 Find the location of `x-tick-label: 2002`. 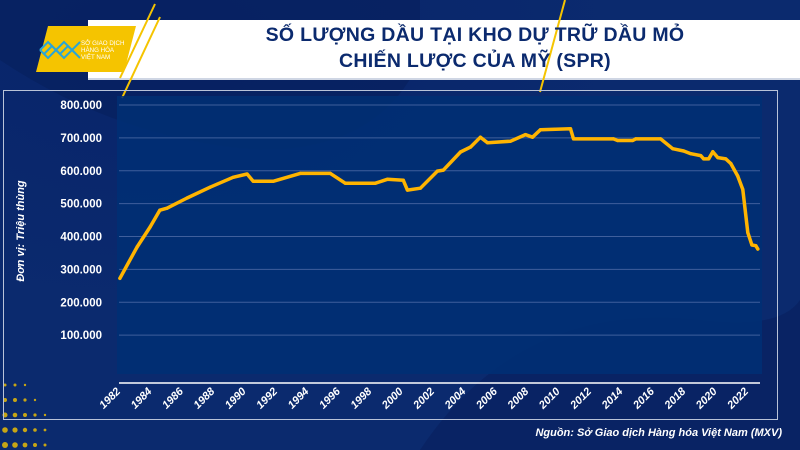

x-tick-label: 2002 is located at coordinates (424, 399).